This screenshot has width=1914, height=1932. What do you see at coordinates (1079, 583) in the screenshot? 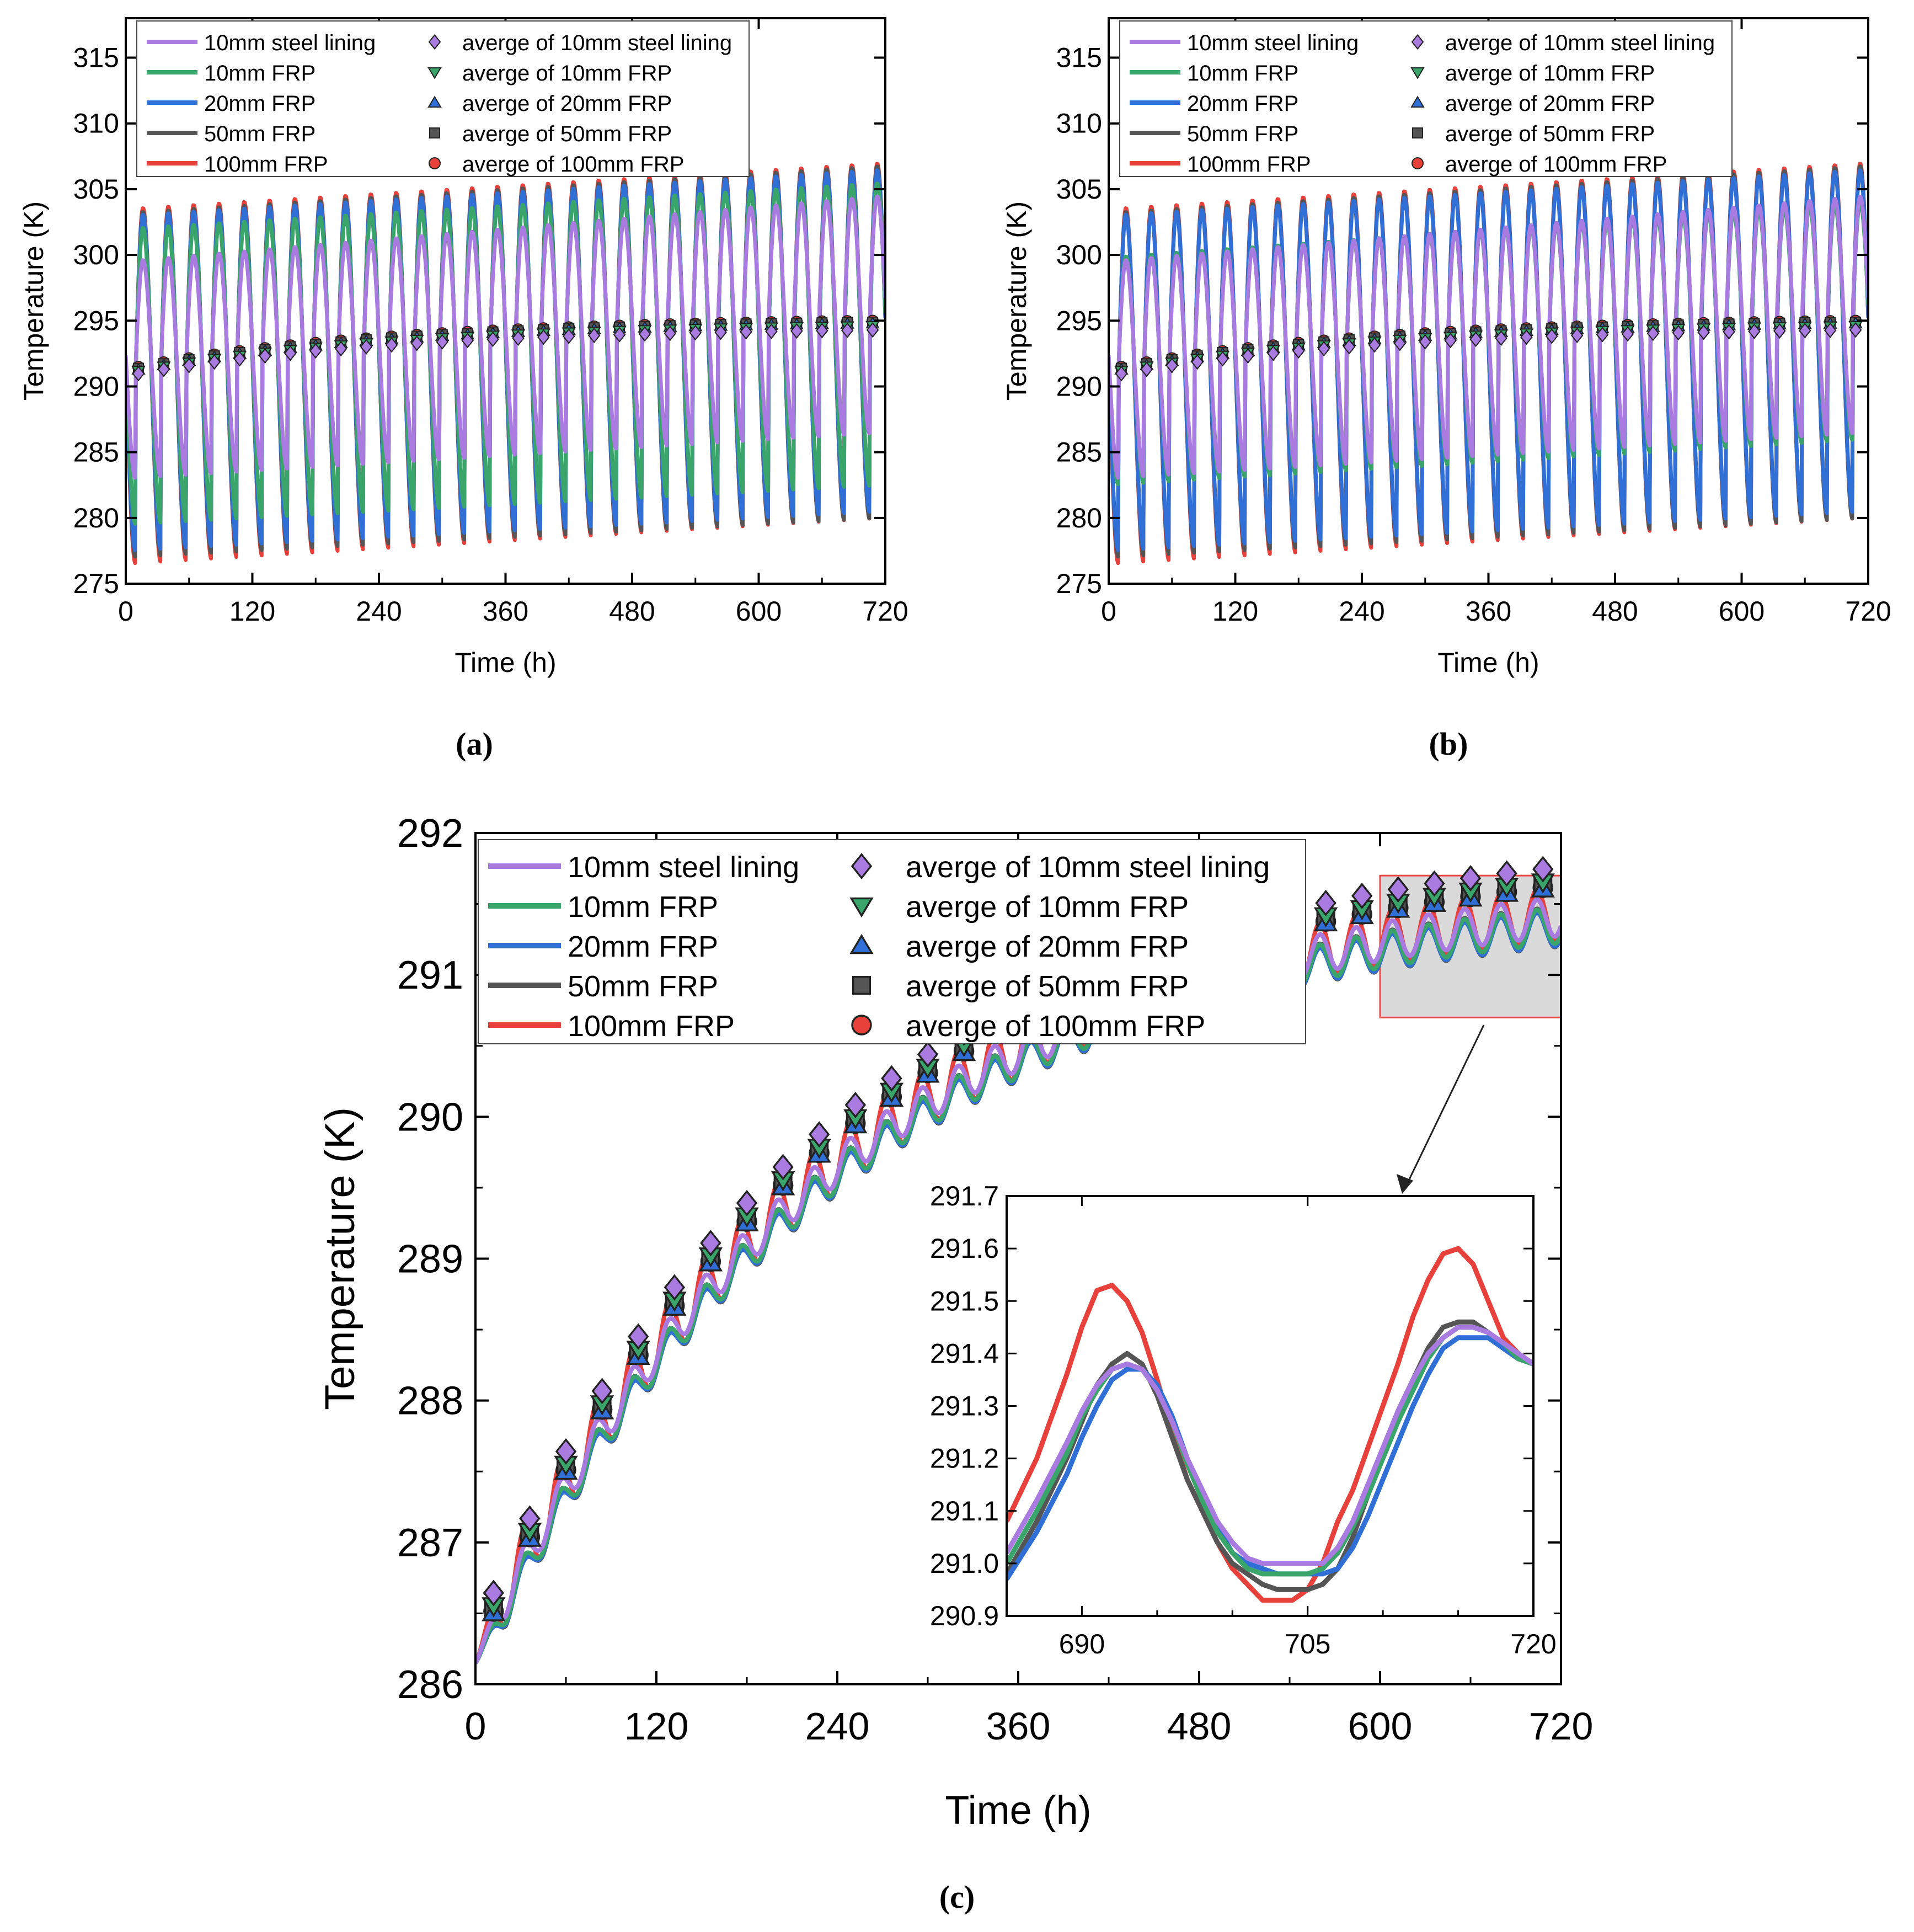
I see `y-tick-label: 275` at bounding box center [1079, 583].